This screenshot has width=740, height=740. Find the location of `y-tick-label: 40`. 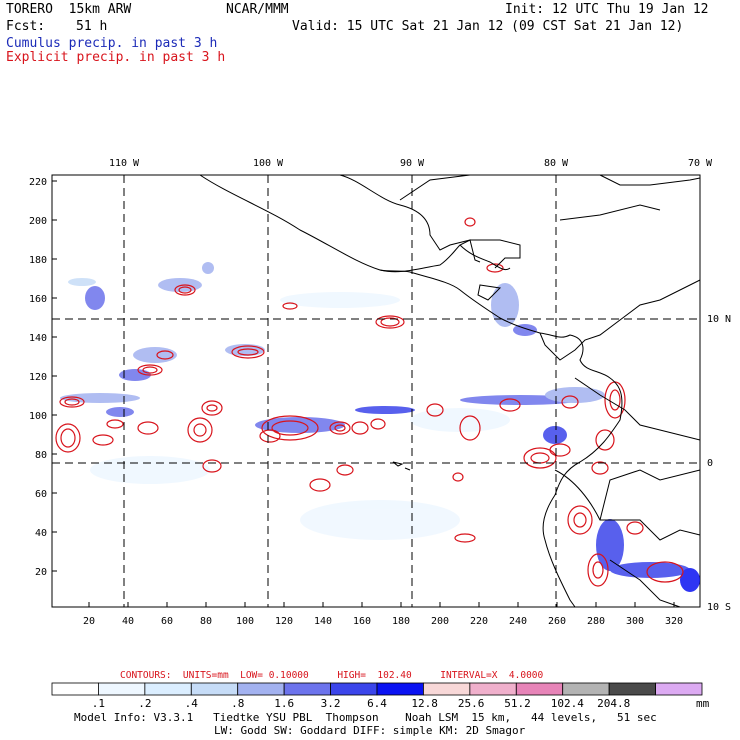

y-tick-label: 40 is located at coordinates (41, 533).